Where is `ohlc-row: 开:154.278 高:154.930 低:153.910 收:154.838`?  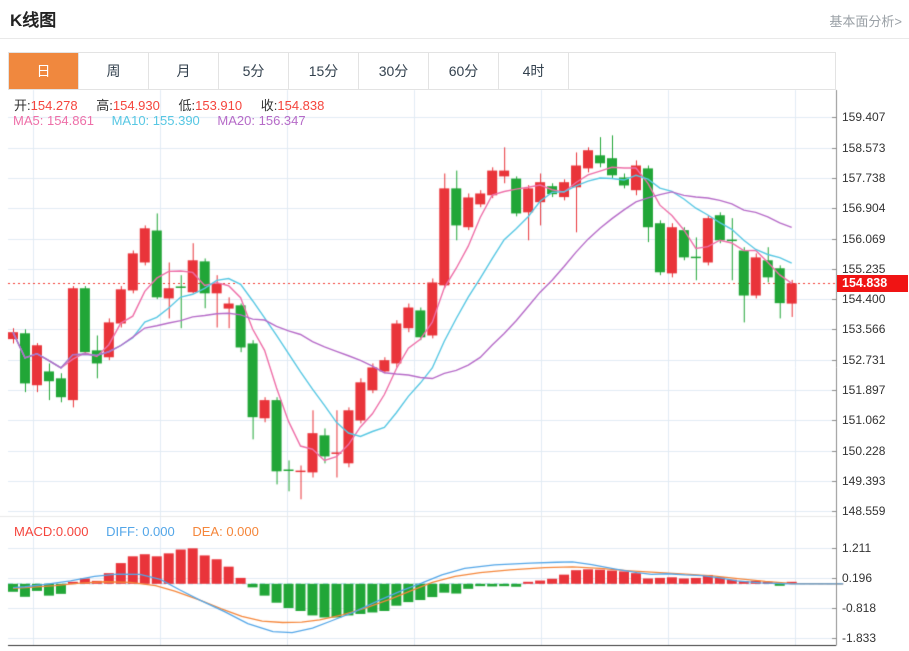
ohlc-row: 开:154.278 高:154.930 低:153.910 收:154.838 is located at coordinates (176, 104).